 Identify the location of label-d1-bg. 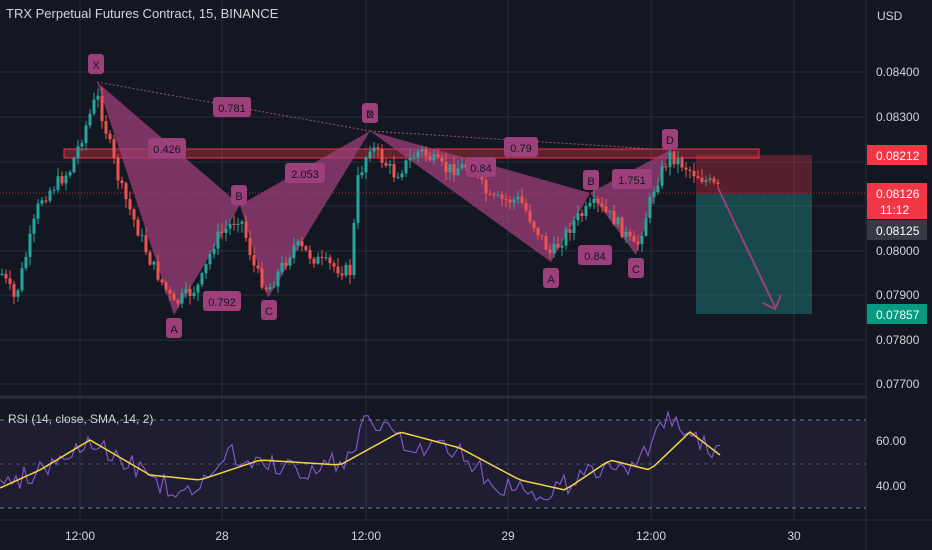
(370, 113).